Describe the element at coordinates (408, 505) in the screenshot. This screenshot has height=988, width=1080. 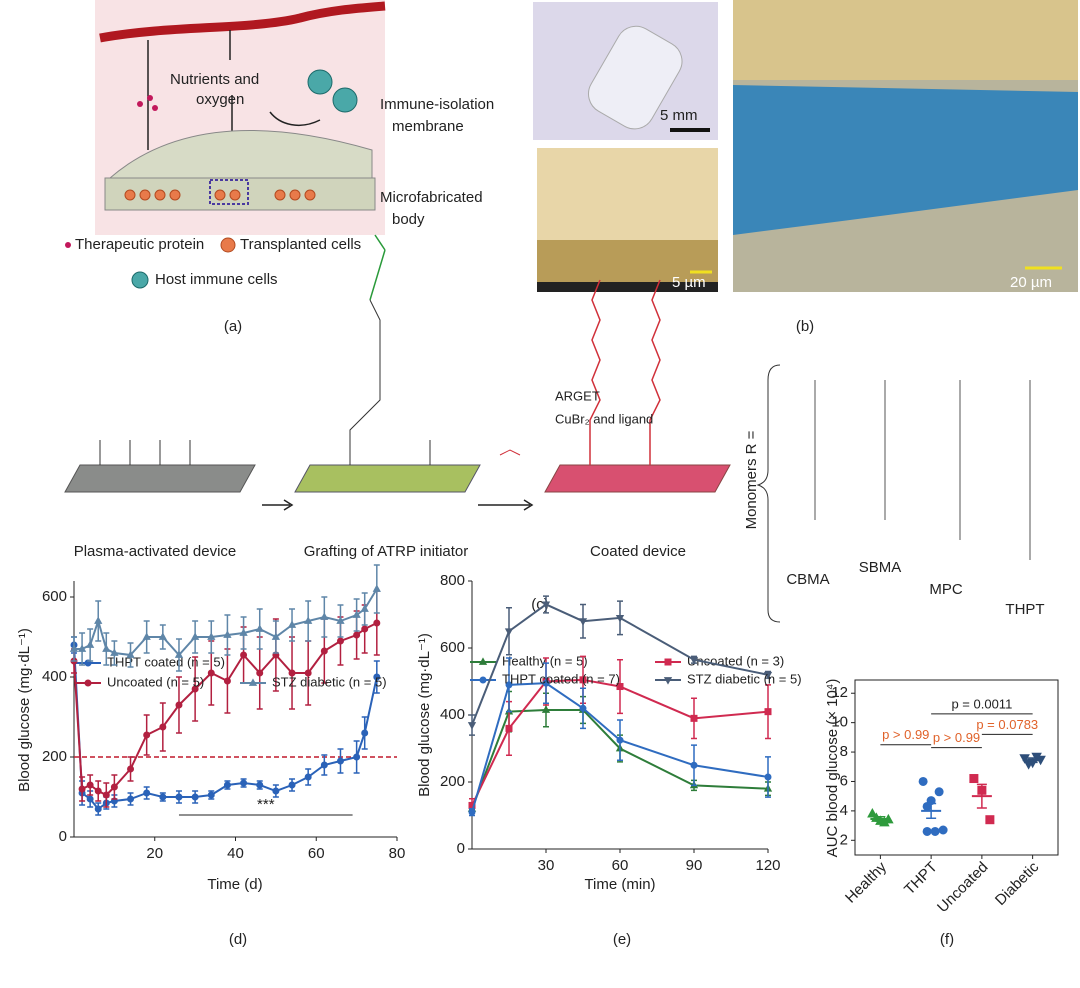
I see `arrow-head` at that location.